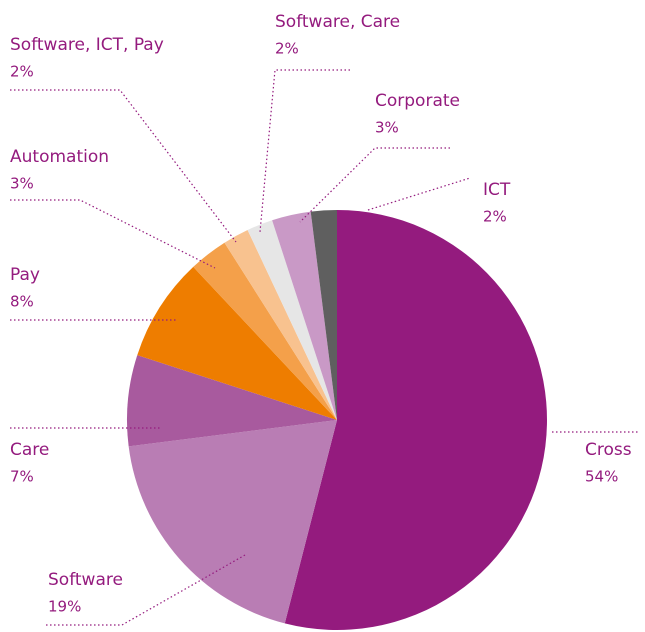 The height and width of the screenshot is (632, 645). I want to click on slice-value-label: 7%, so click(22, 477).